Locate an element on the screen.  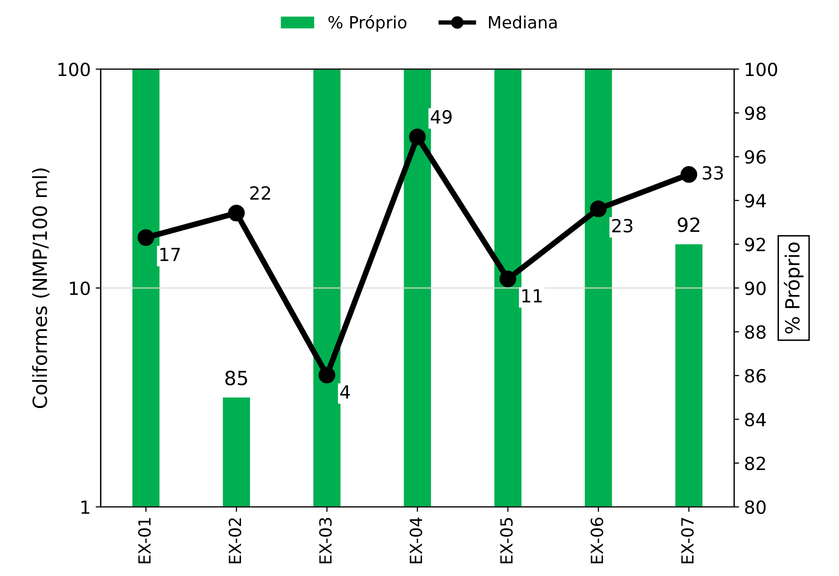
x-tick-label: EX-03 is located at coordinates (325, 541).